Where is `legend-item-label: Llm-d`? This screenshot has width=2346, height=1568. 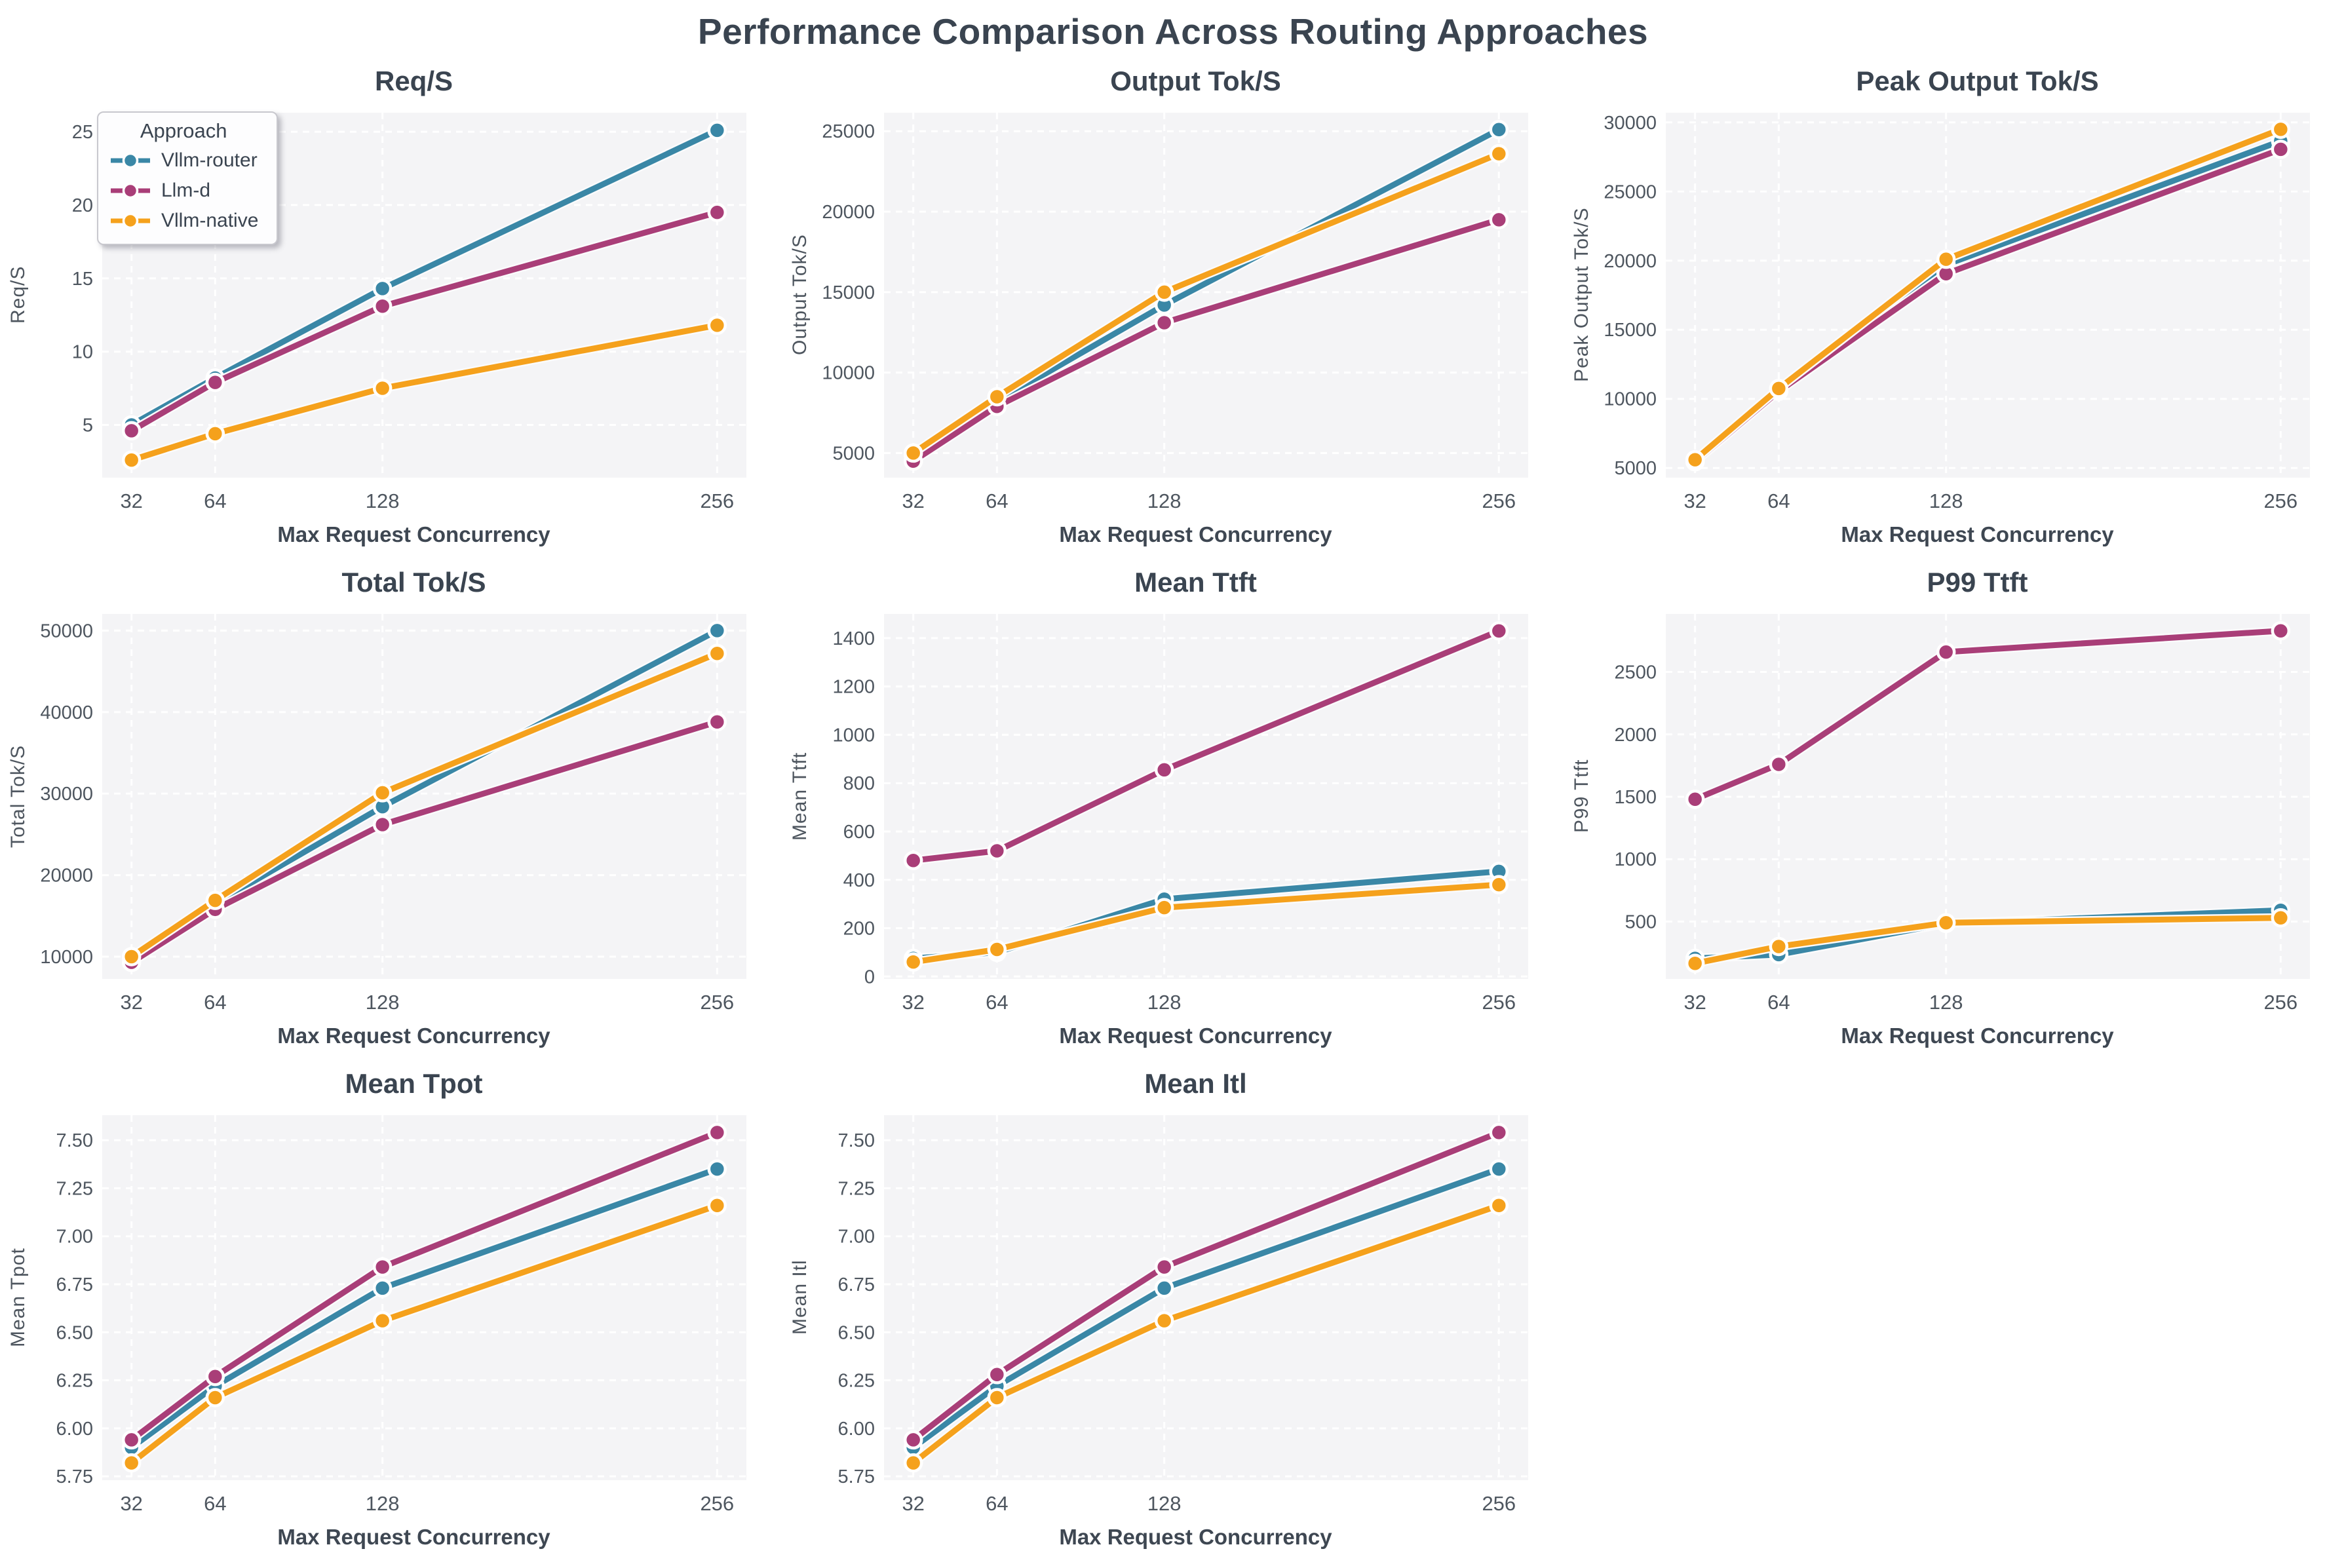
legend-item-label: Llm-d is located at coordinates (186, 191).